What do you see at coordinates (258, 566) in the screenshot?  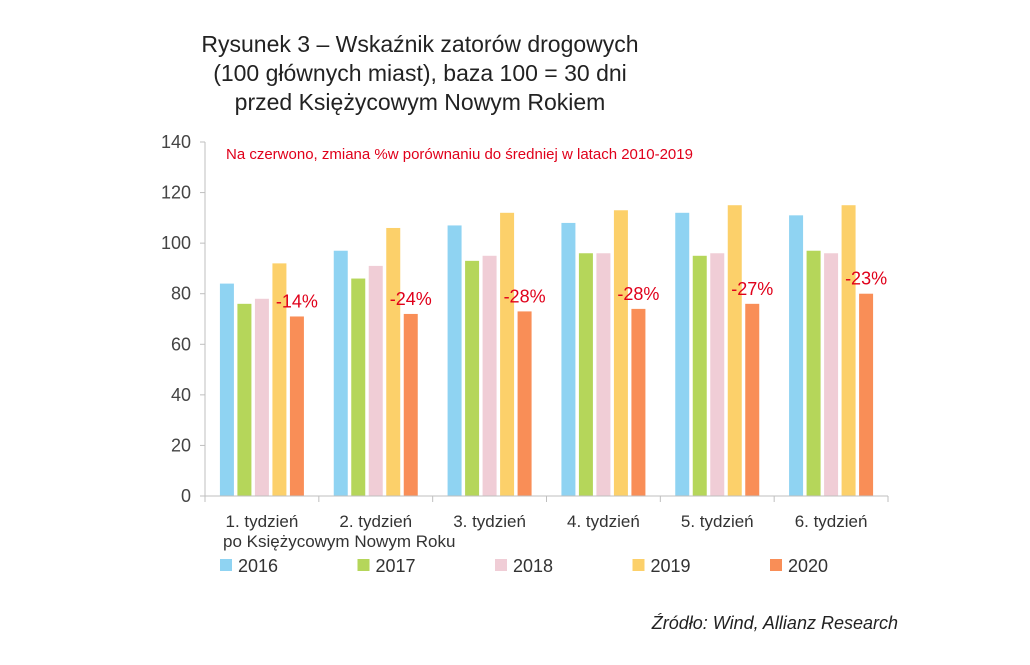 I see `legend-label: 2016` at bounding box center [258, 566].